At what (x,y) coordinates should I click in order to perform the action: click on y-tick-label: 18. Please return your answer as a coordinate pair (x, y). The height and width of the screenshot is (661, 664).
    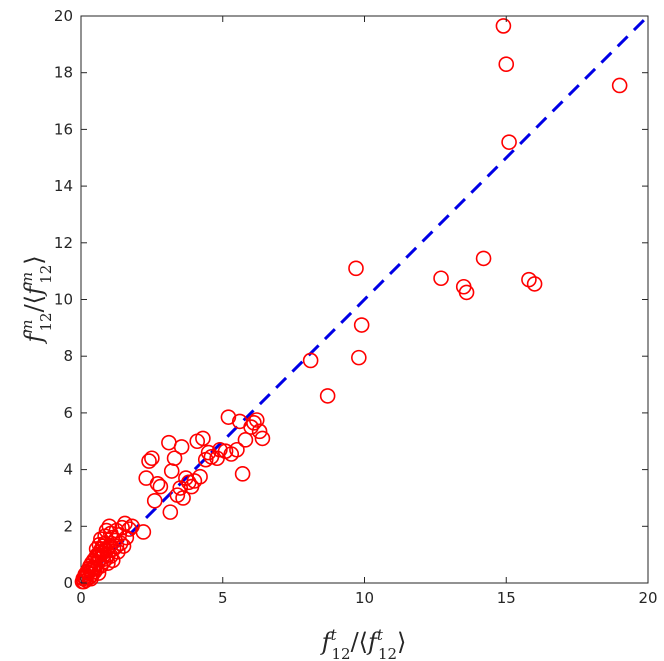
    Looking at the image, I should click on (63, 73).